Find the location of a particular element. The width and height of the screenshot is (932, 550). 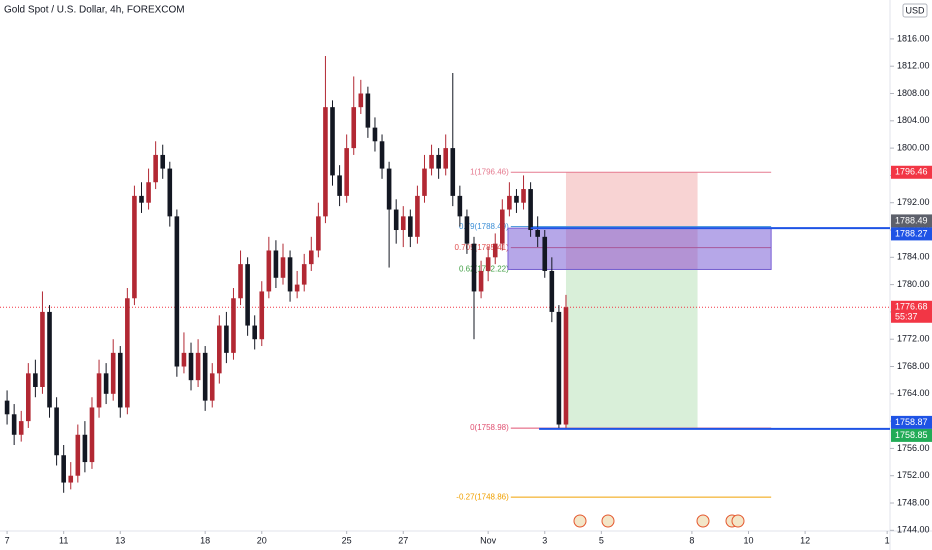

x-tick-label: 12 is located at coordinates (805, 540).